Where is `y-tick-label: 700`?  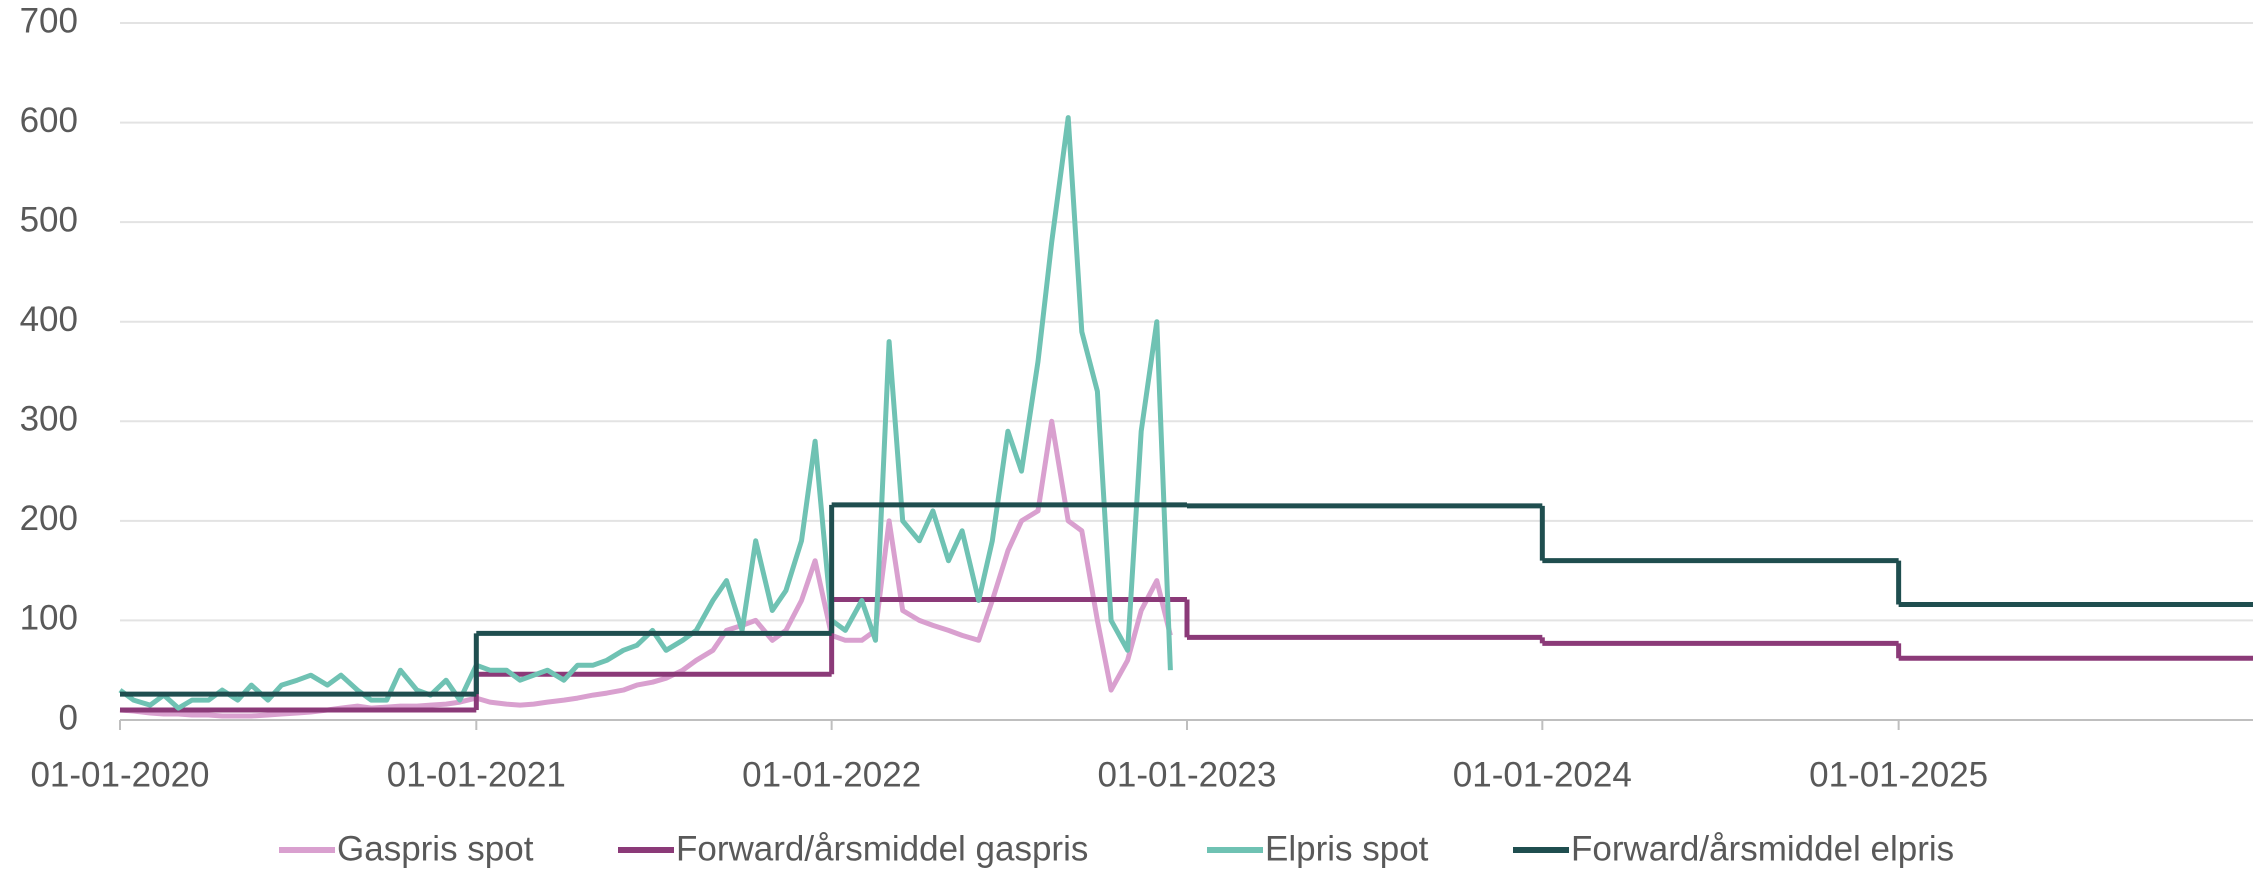
y-tick-label: 700 is located at coordinates (49, 20).